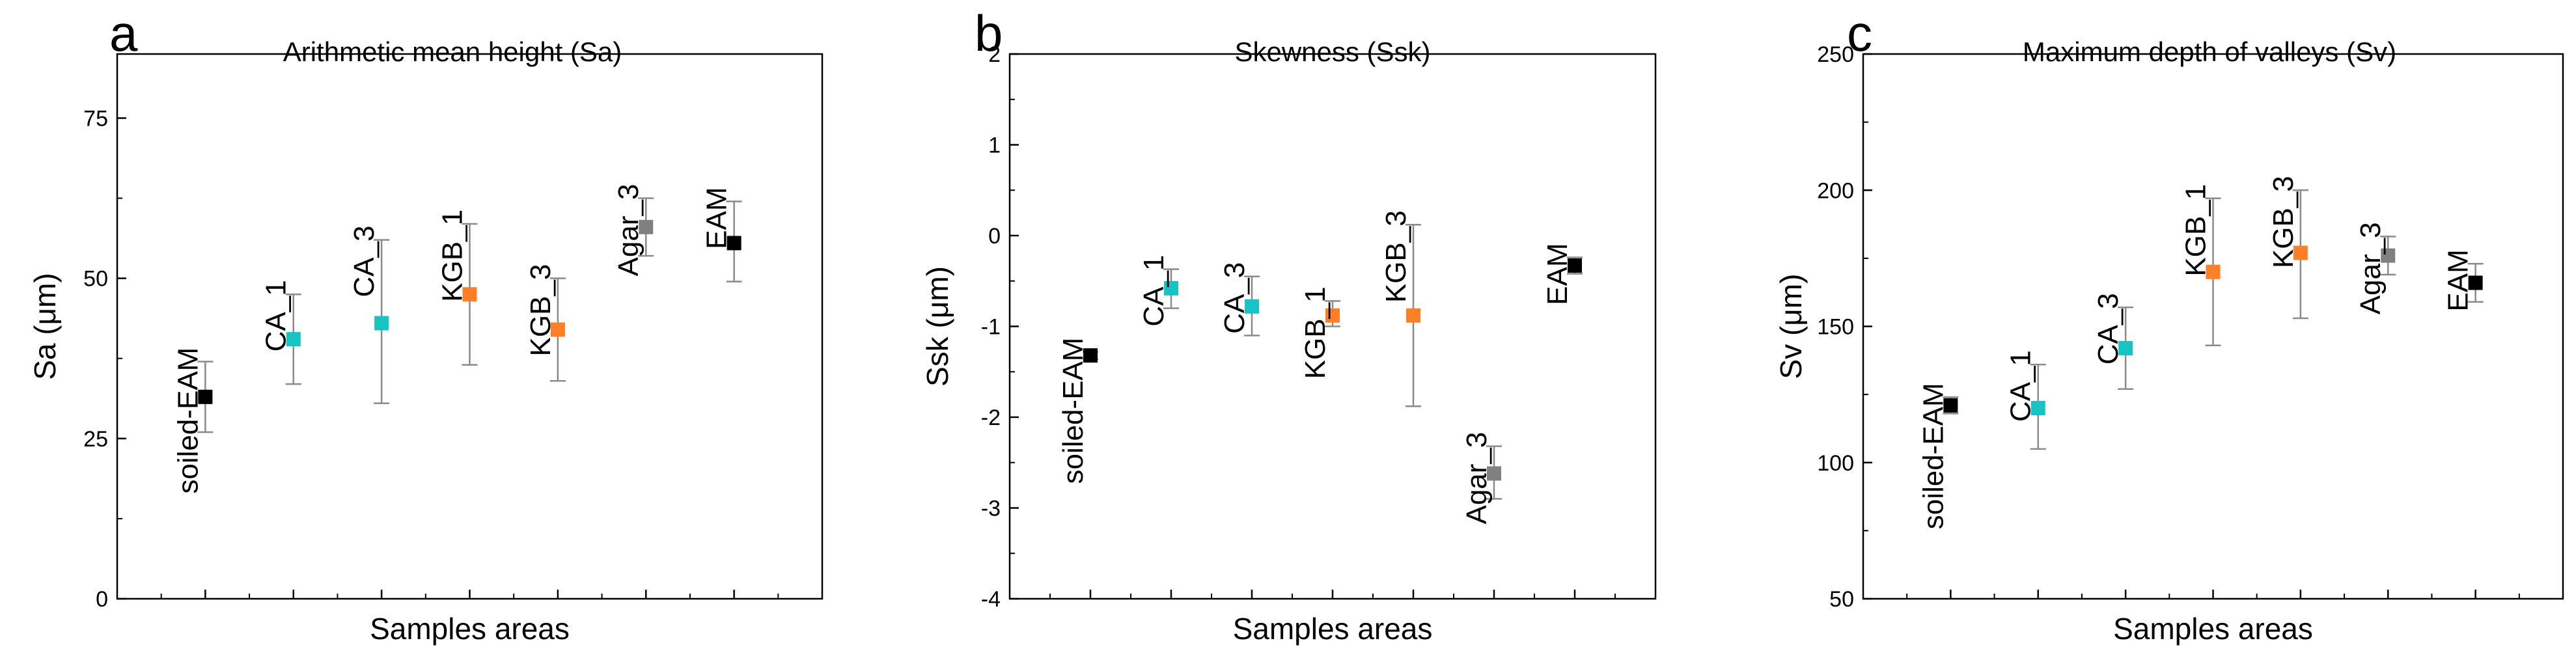 Image resolution: width=2576 pixels, height=671 pixels. What do you see at coordinates (1835, 463) in the screenshot?
I see `y-tick-label: 100` at bounding box center [1835, 463].